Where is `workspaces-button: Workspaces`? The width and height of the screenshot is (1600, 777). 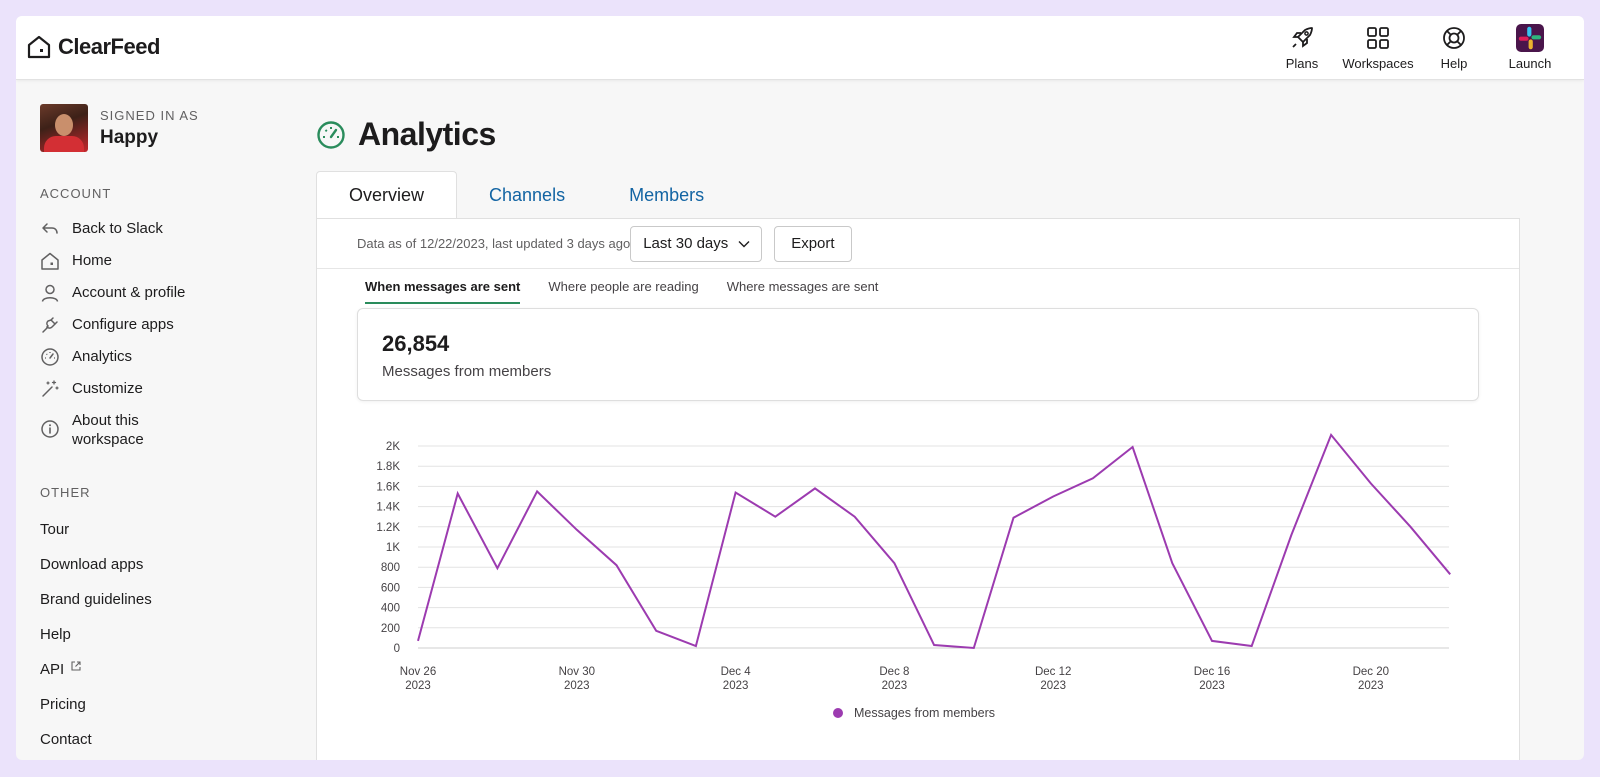
workspaces-button: Workspaces is located at coordinates (1378, 47).